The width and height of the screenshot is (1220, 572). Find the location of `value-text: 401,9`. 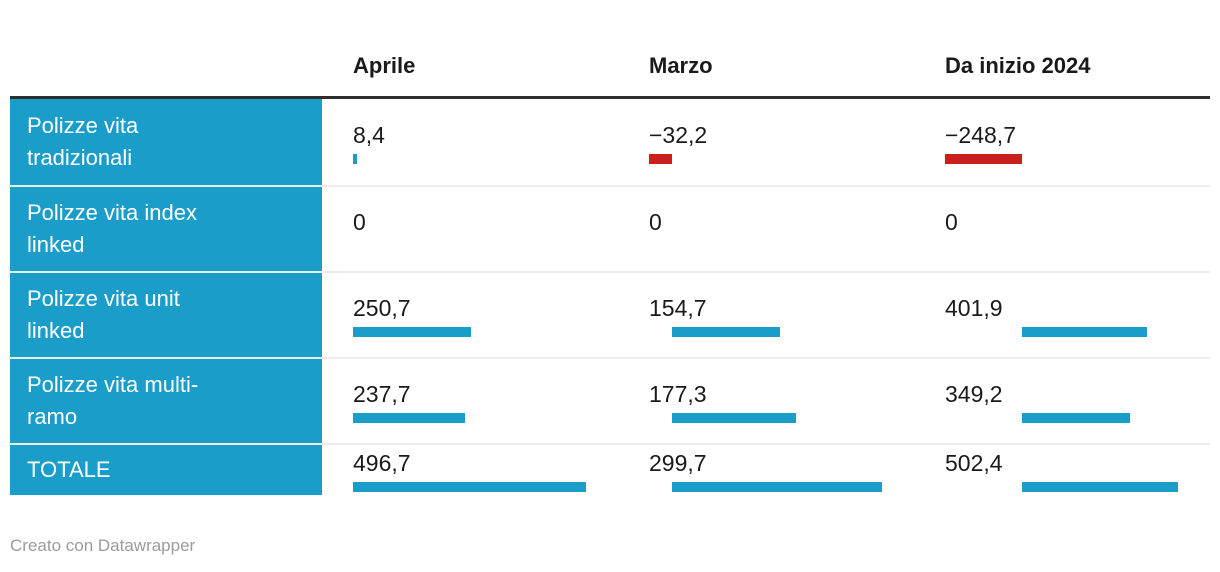

value-text: 401,9 is located at coordinates (974, 308).